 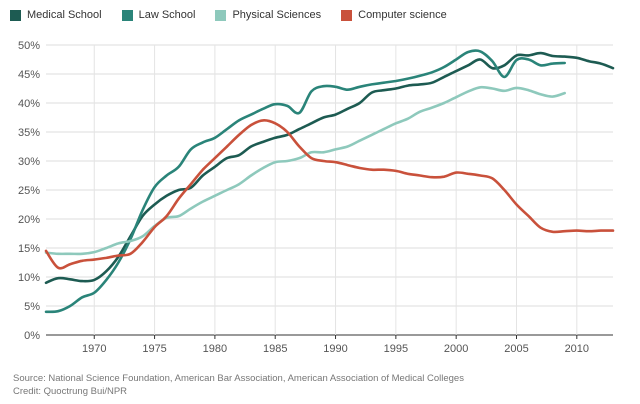 What do you see at coordinates (29, 249) in the screenshot?
I see `y-tick-label: 15%` at bounding box center [29, 249].